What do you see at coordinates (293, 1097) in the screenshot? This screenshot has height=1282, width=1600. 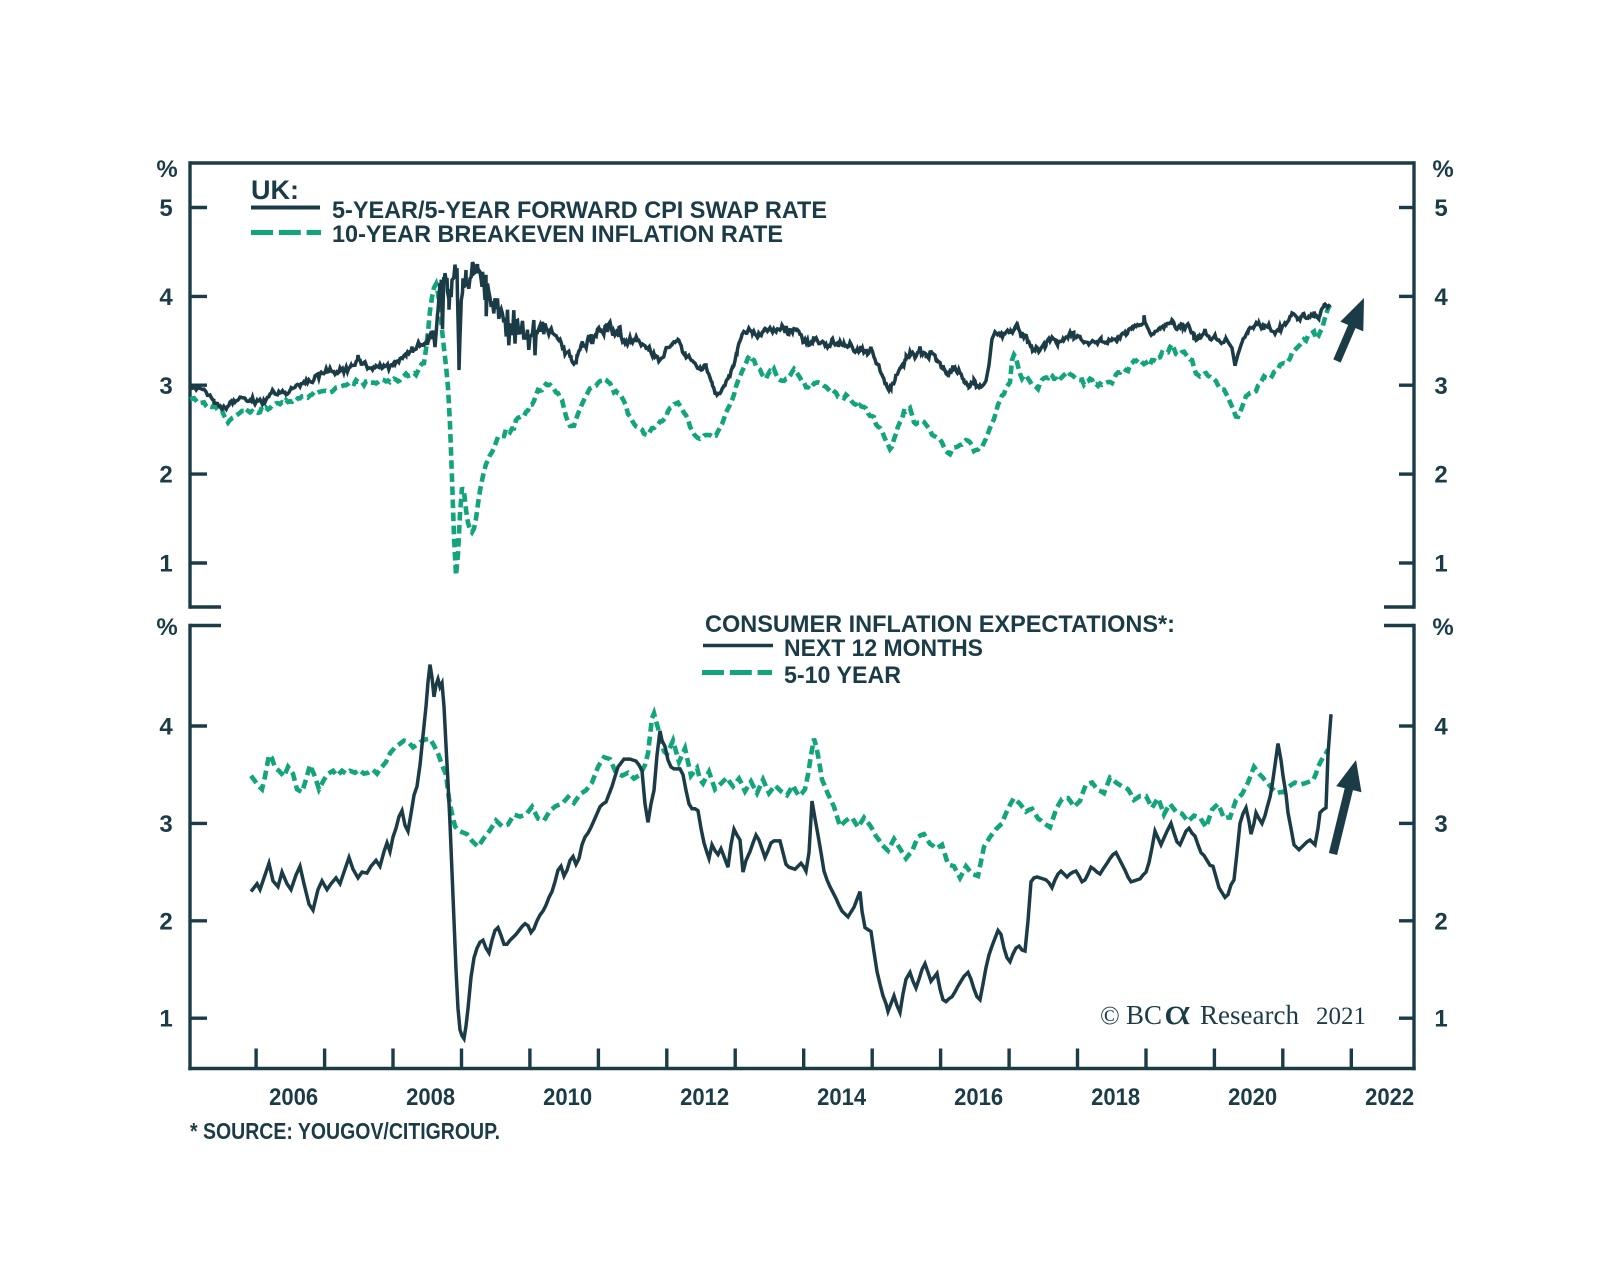 I see `svg-text: 2006` at bounding box center [293, 1097].